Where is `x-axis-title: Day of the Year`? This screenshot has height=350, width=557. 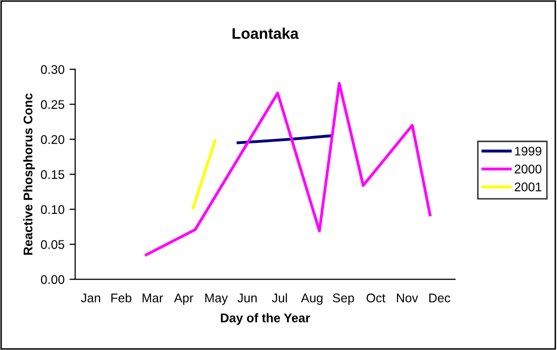 x-axis-title: Day of the Year is located at coordinates (265, 319).